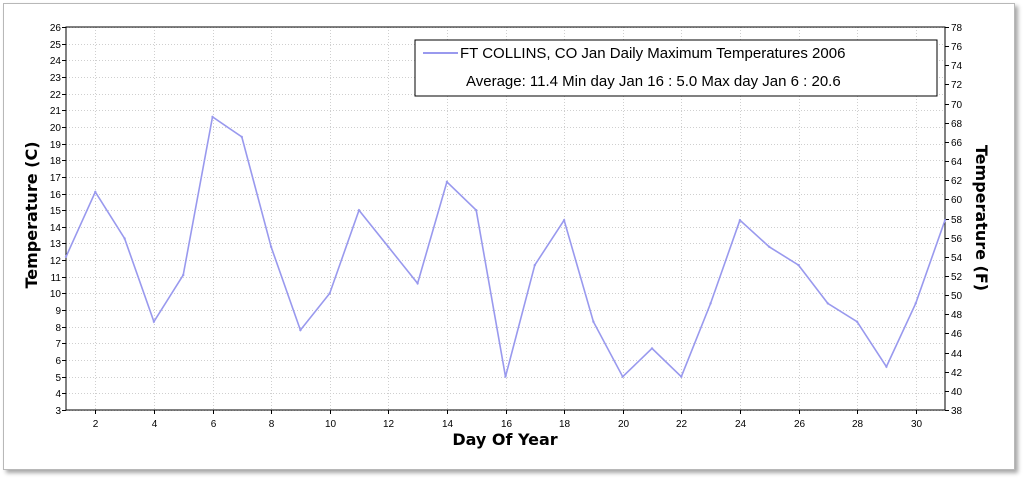 This screenshot has height=479, width=1024. Describe the element at coordinates (957, 373) in the screenshot. I see `y-right-tick-label: 42` at that location.